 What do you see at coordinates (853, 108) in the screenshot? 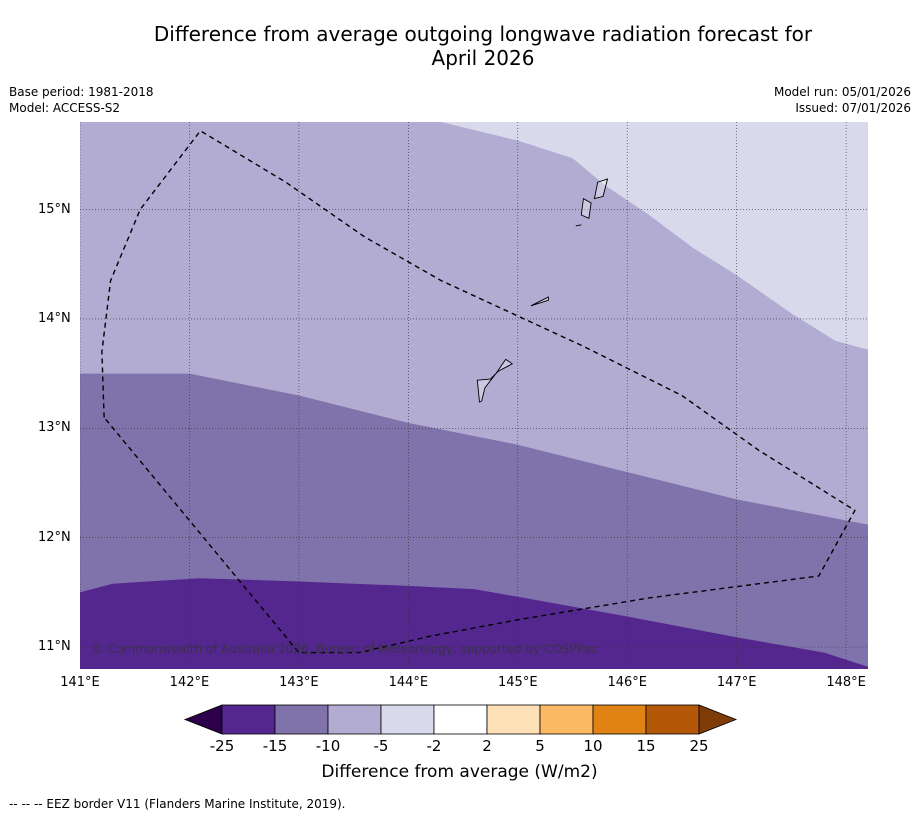
I see `issued-date: Issued: 07/01/2026` at bounding box center [853, 108].